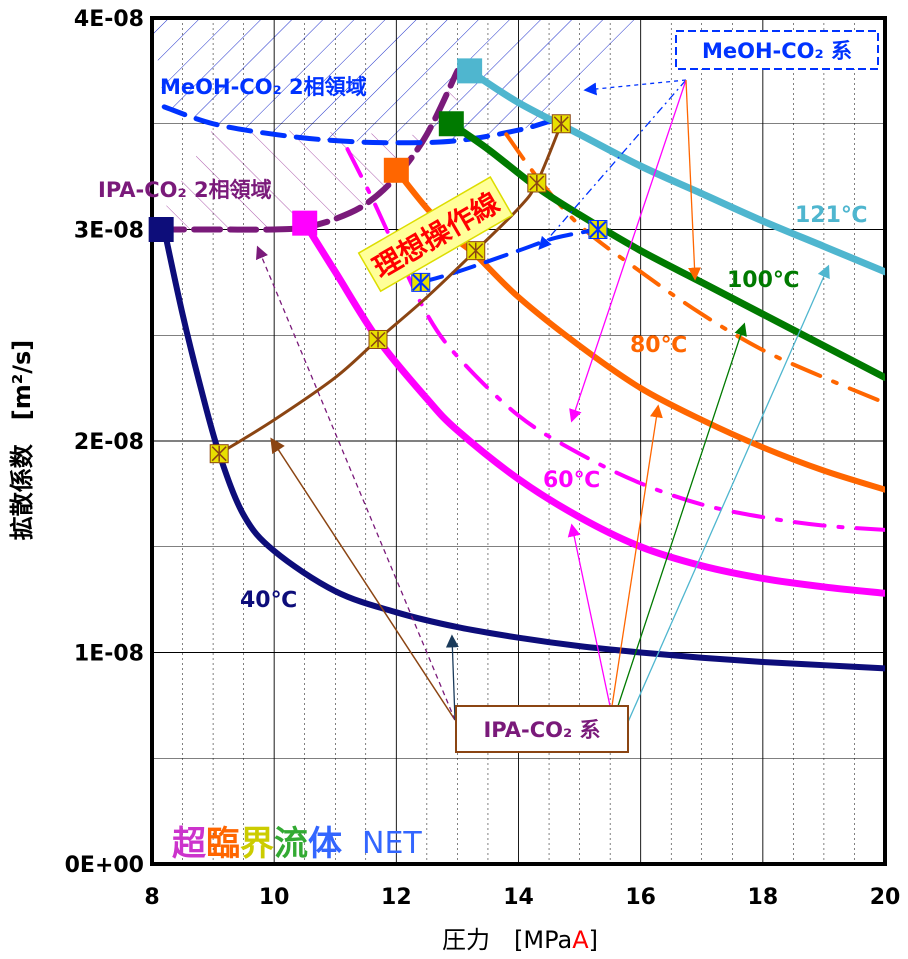  Describe the element at coordinates (658, 345) in the screenshot. I see `label-80c: 80℃` at that location.